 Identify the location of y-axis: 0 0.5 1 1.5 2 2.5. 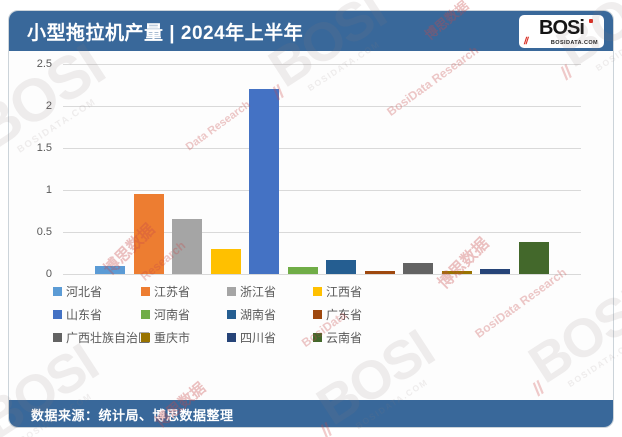
(33, 169).